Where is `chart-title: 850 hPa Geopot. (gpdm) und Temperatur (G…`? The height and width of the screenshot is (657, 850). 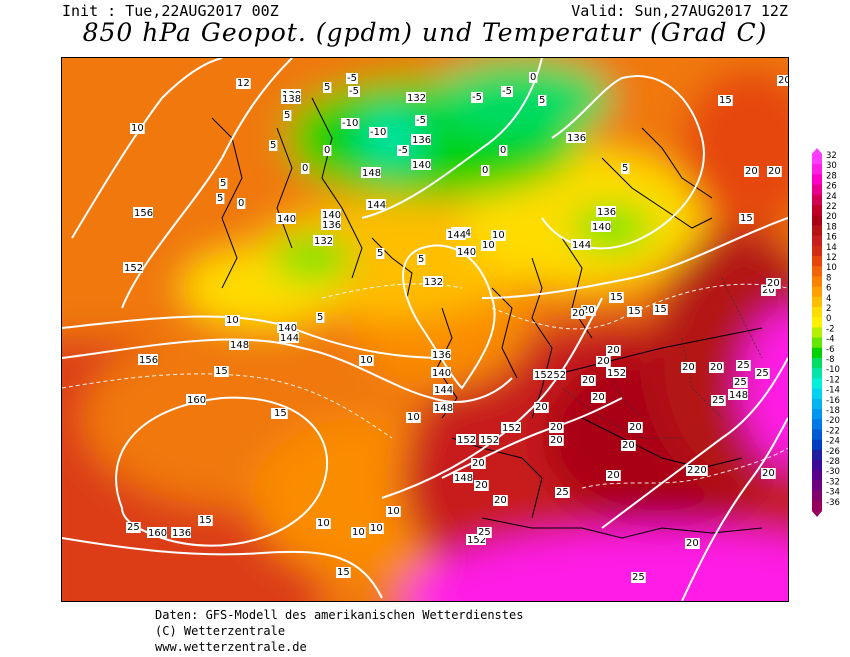
chart-title: 850 hPa Geopot. (gpdm) und Temperatur (G… is located at coordinates (425, 32).